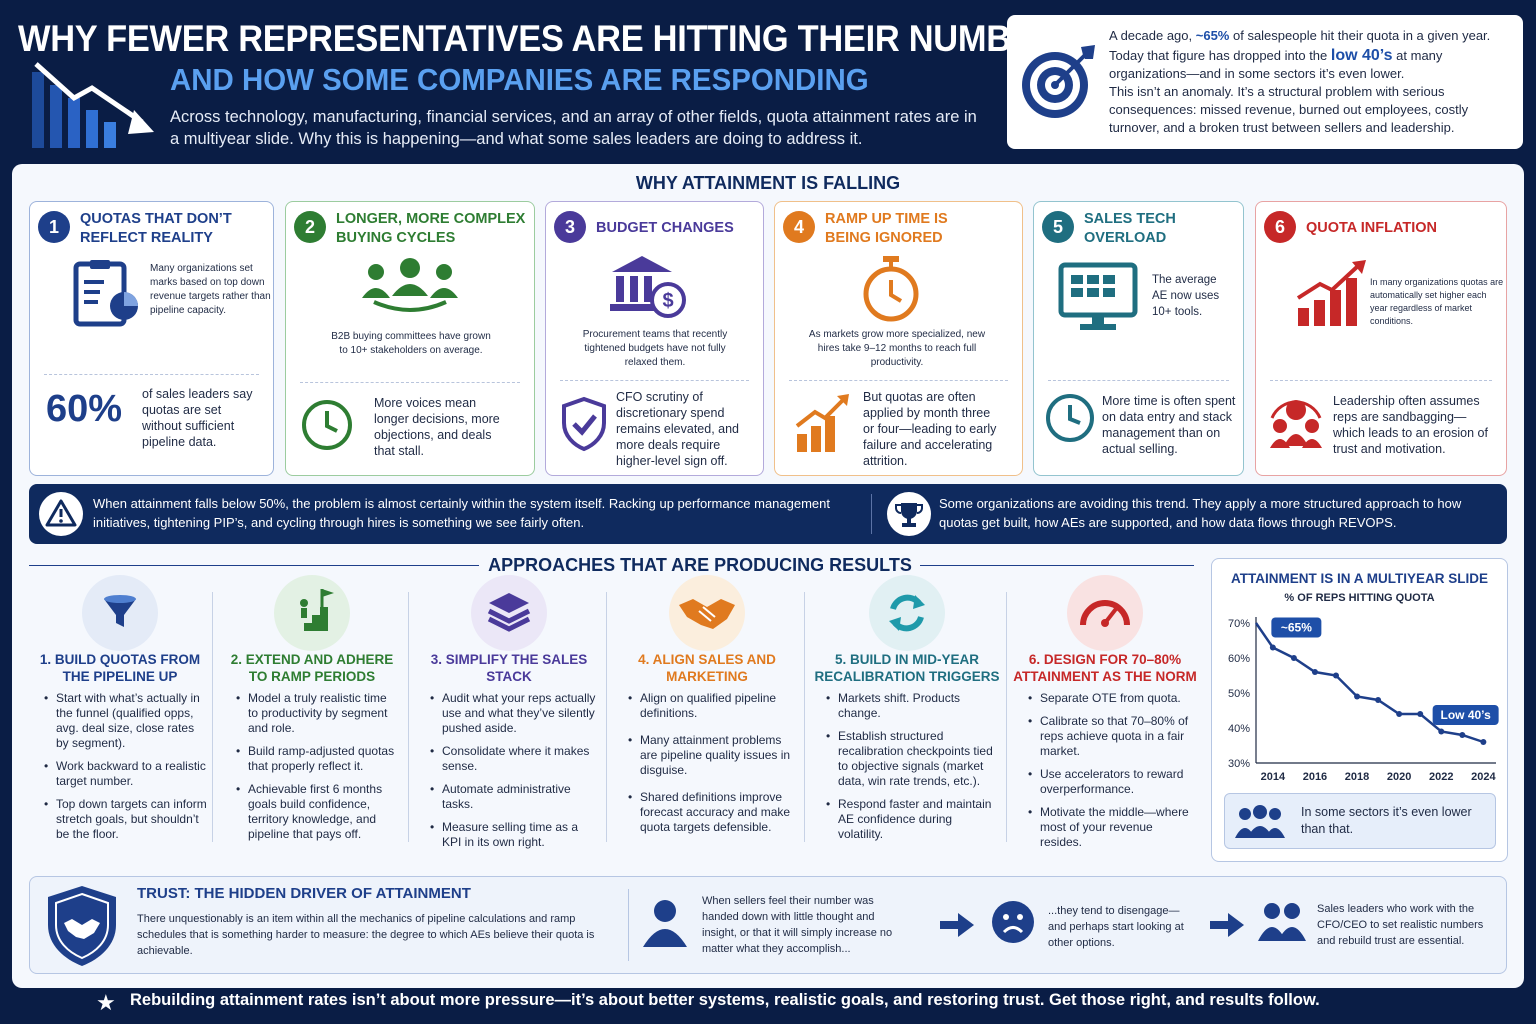  Describe the element at coordinates (1239, 764) in the screenshot. I see `y-tick-label: 30%` at that location.